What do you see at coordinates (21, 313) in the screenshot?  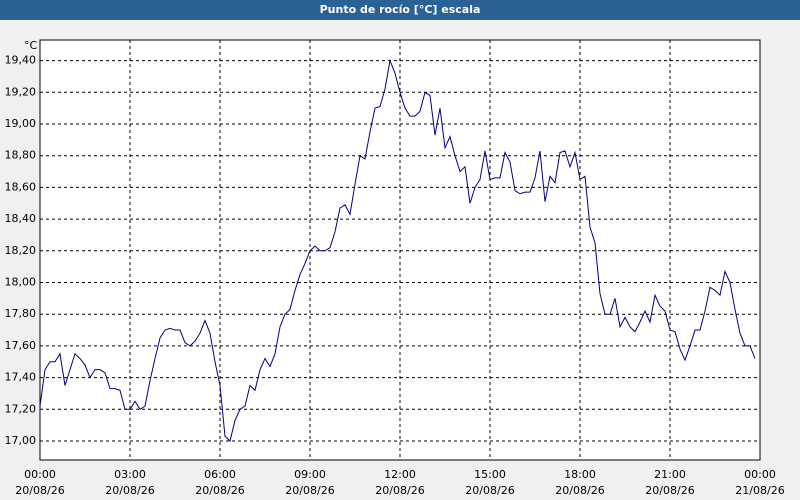 I see `y-tick-label: 17,80` at bounding box center [21, 313].